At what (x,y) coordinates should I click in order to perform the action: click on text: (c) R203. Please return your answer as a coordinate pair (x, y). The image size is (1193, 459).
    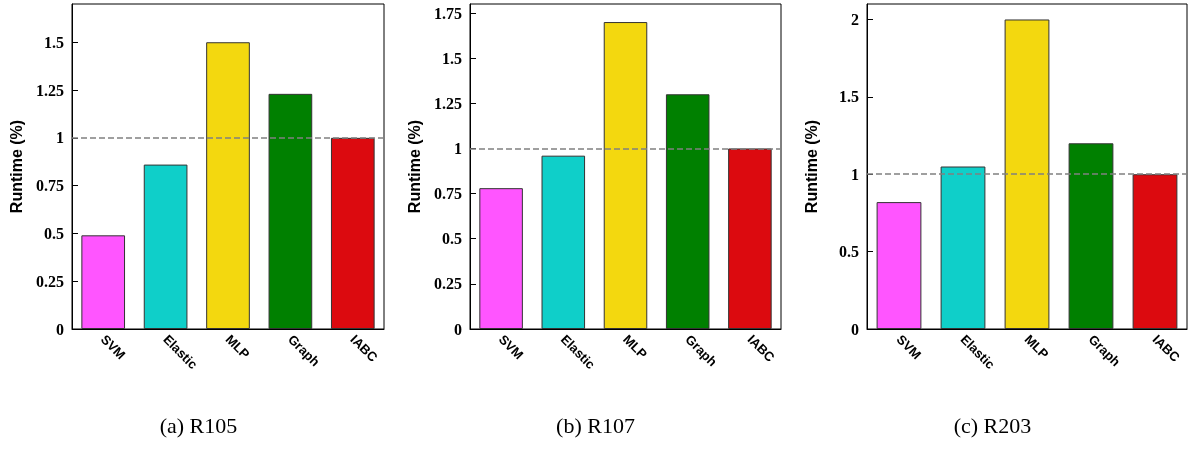
    Looking at the image, I should click on (992, 425).